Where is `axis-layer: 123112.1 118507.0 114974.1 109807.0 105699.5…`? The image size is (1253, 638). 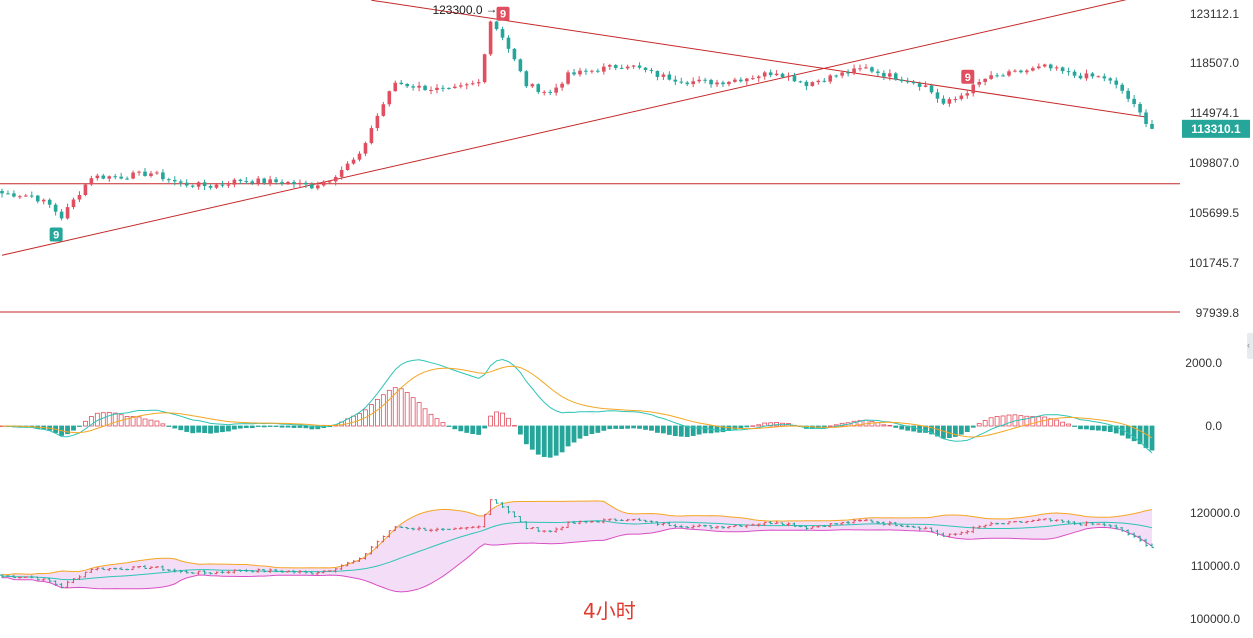 axis-layer: 123112.1 118507.0 114974.1 109807.0 105699.5… is located at coordinates (1216, 316).